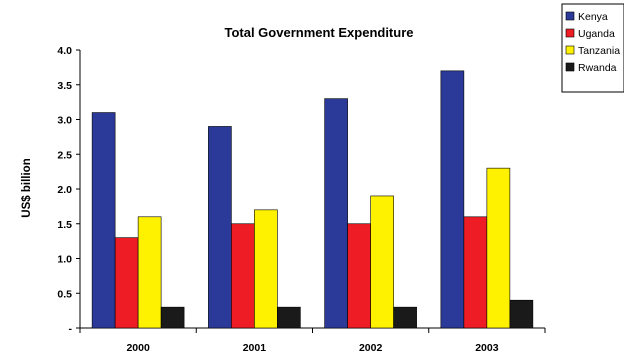 This screenshot has height=359, width=624. Describe the element at coordinates (71, 329) in the screenshot. I see `y-tick-label: -` at that location.